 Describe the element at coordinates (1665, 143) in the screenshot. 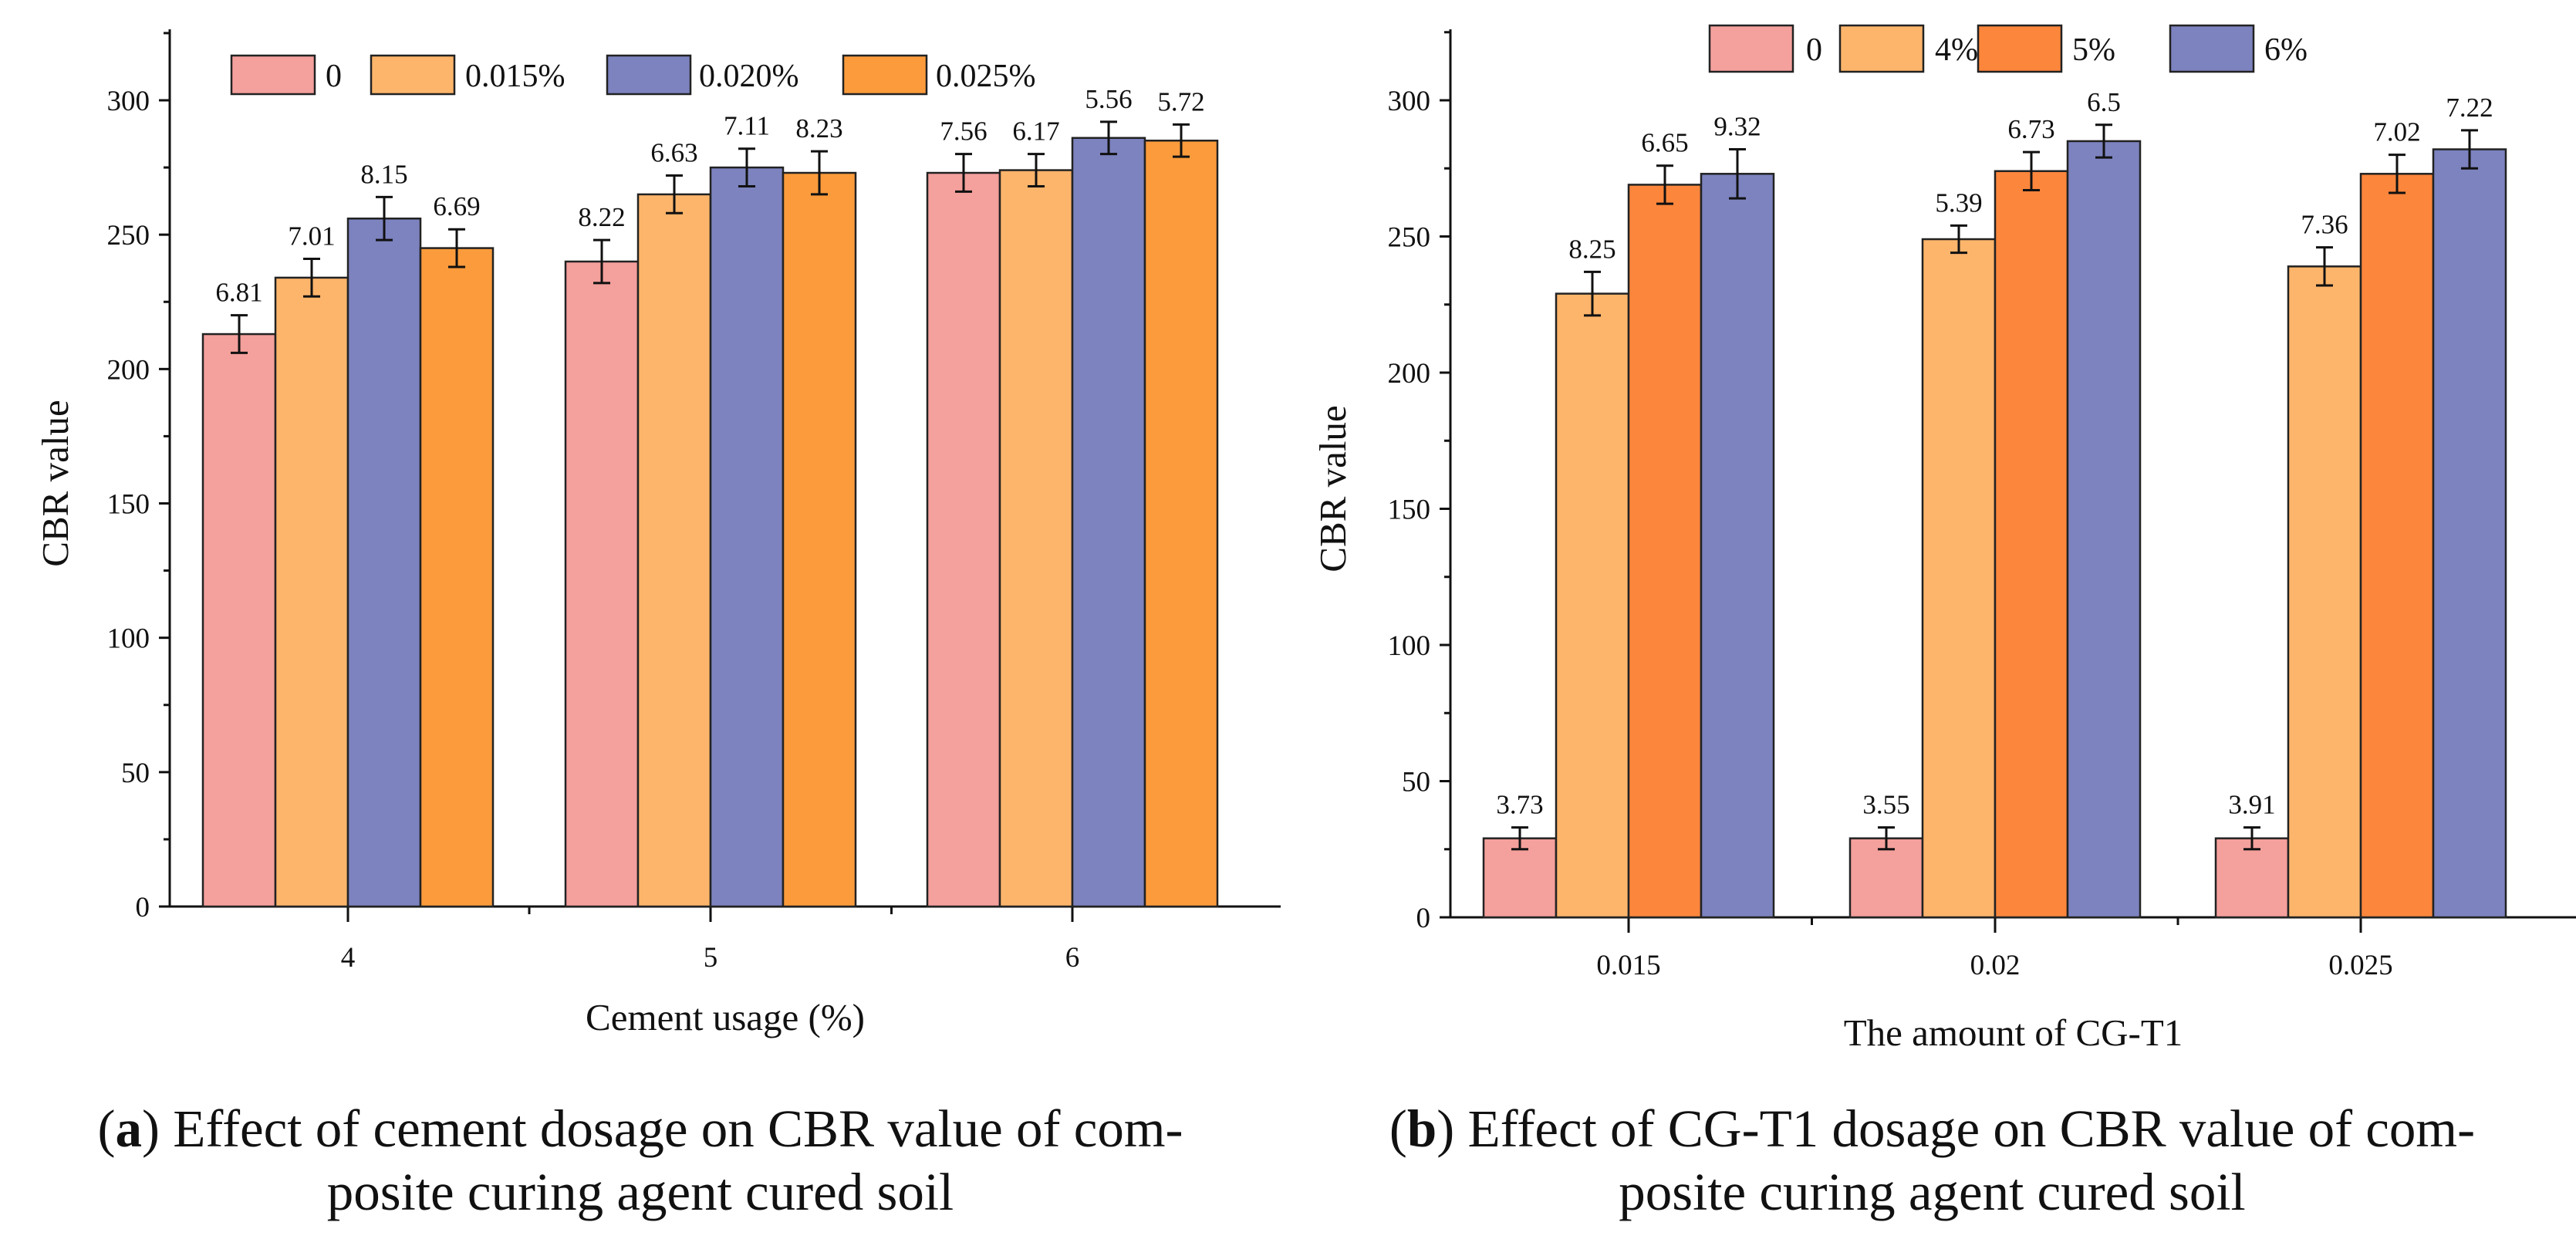

I see `data-label: 6.65` at that location.